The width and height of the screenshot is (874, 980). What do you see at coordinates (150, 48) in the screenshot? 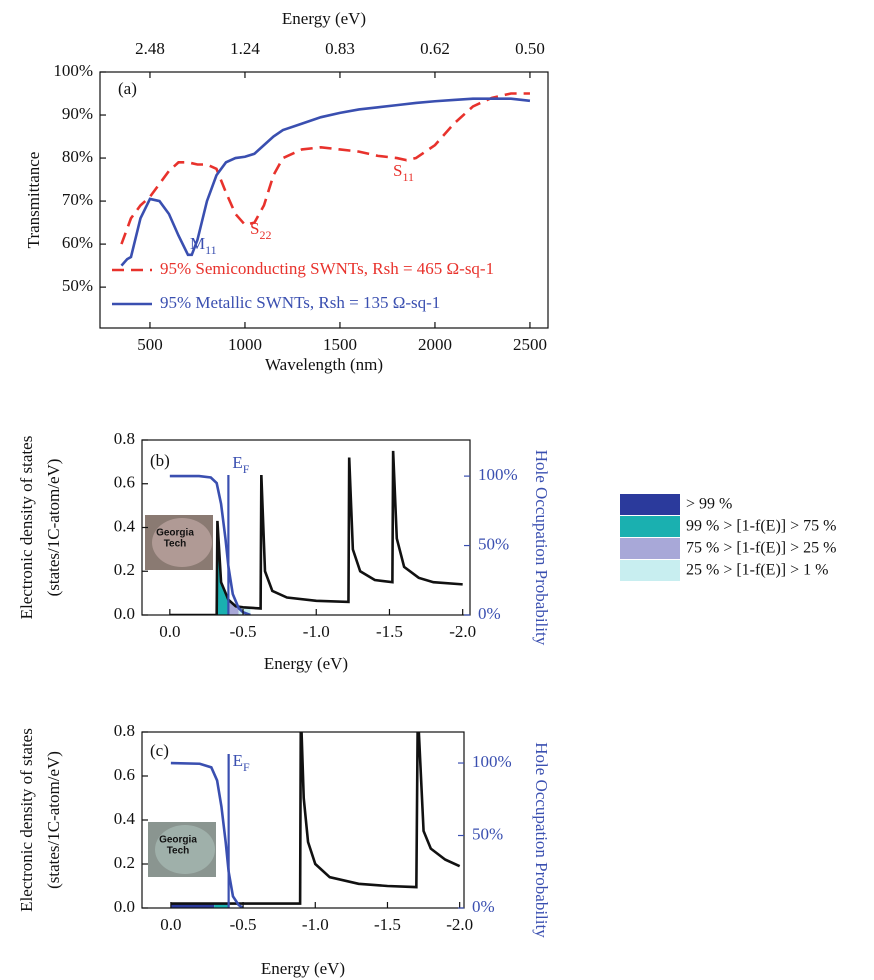
I see `x2-tick-label: 2.48` at bounding box center [150, 48].